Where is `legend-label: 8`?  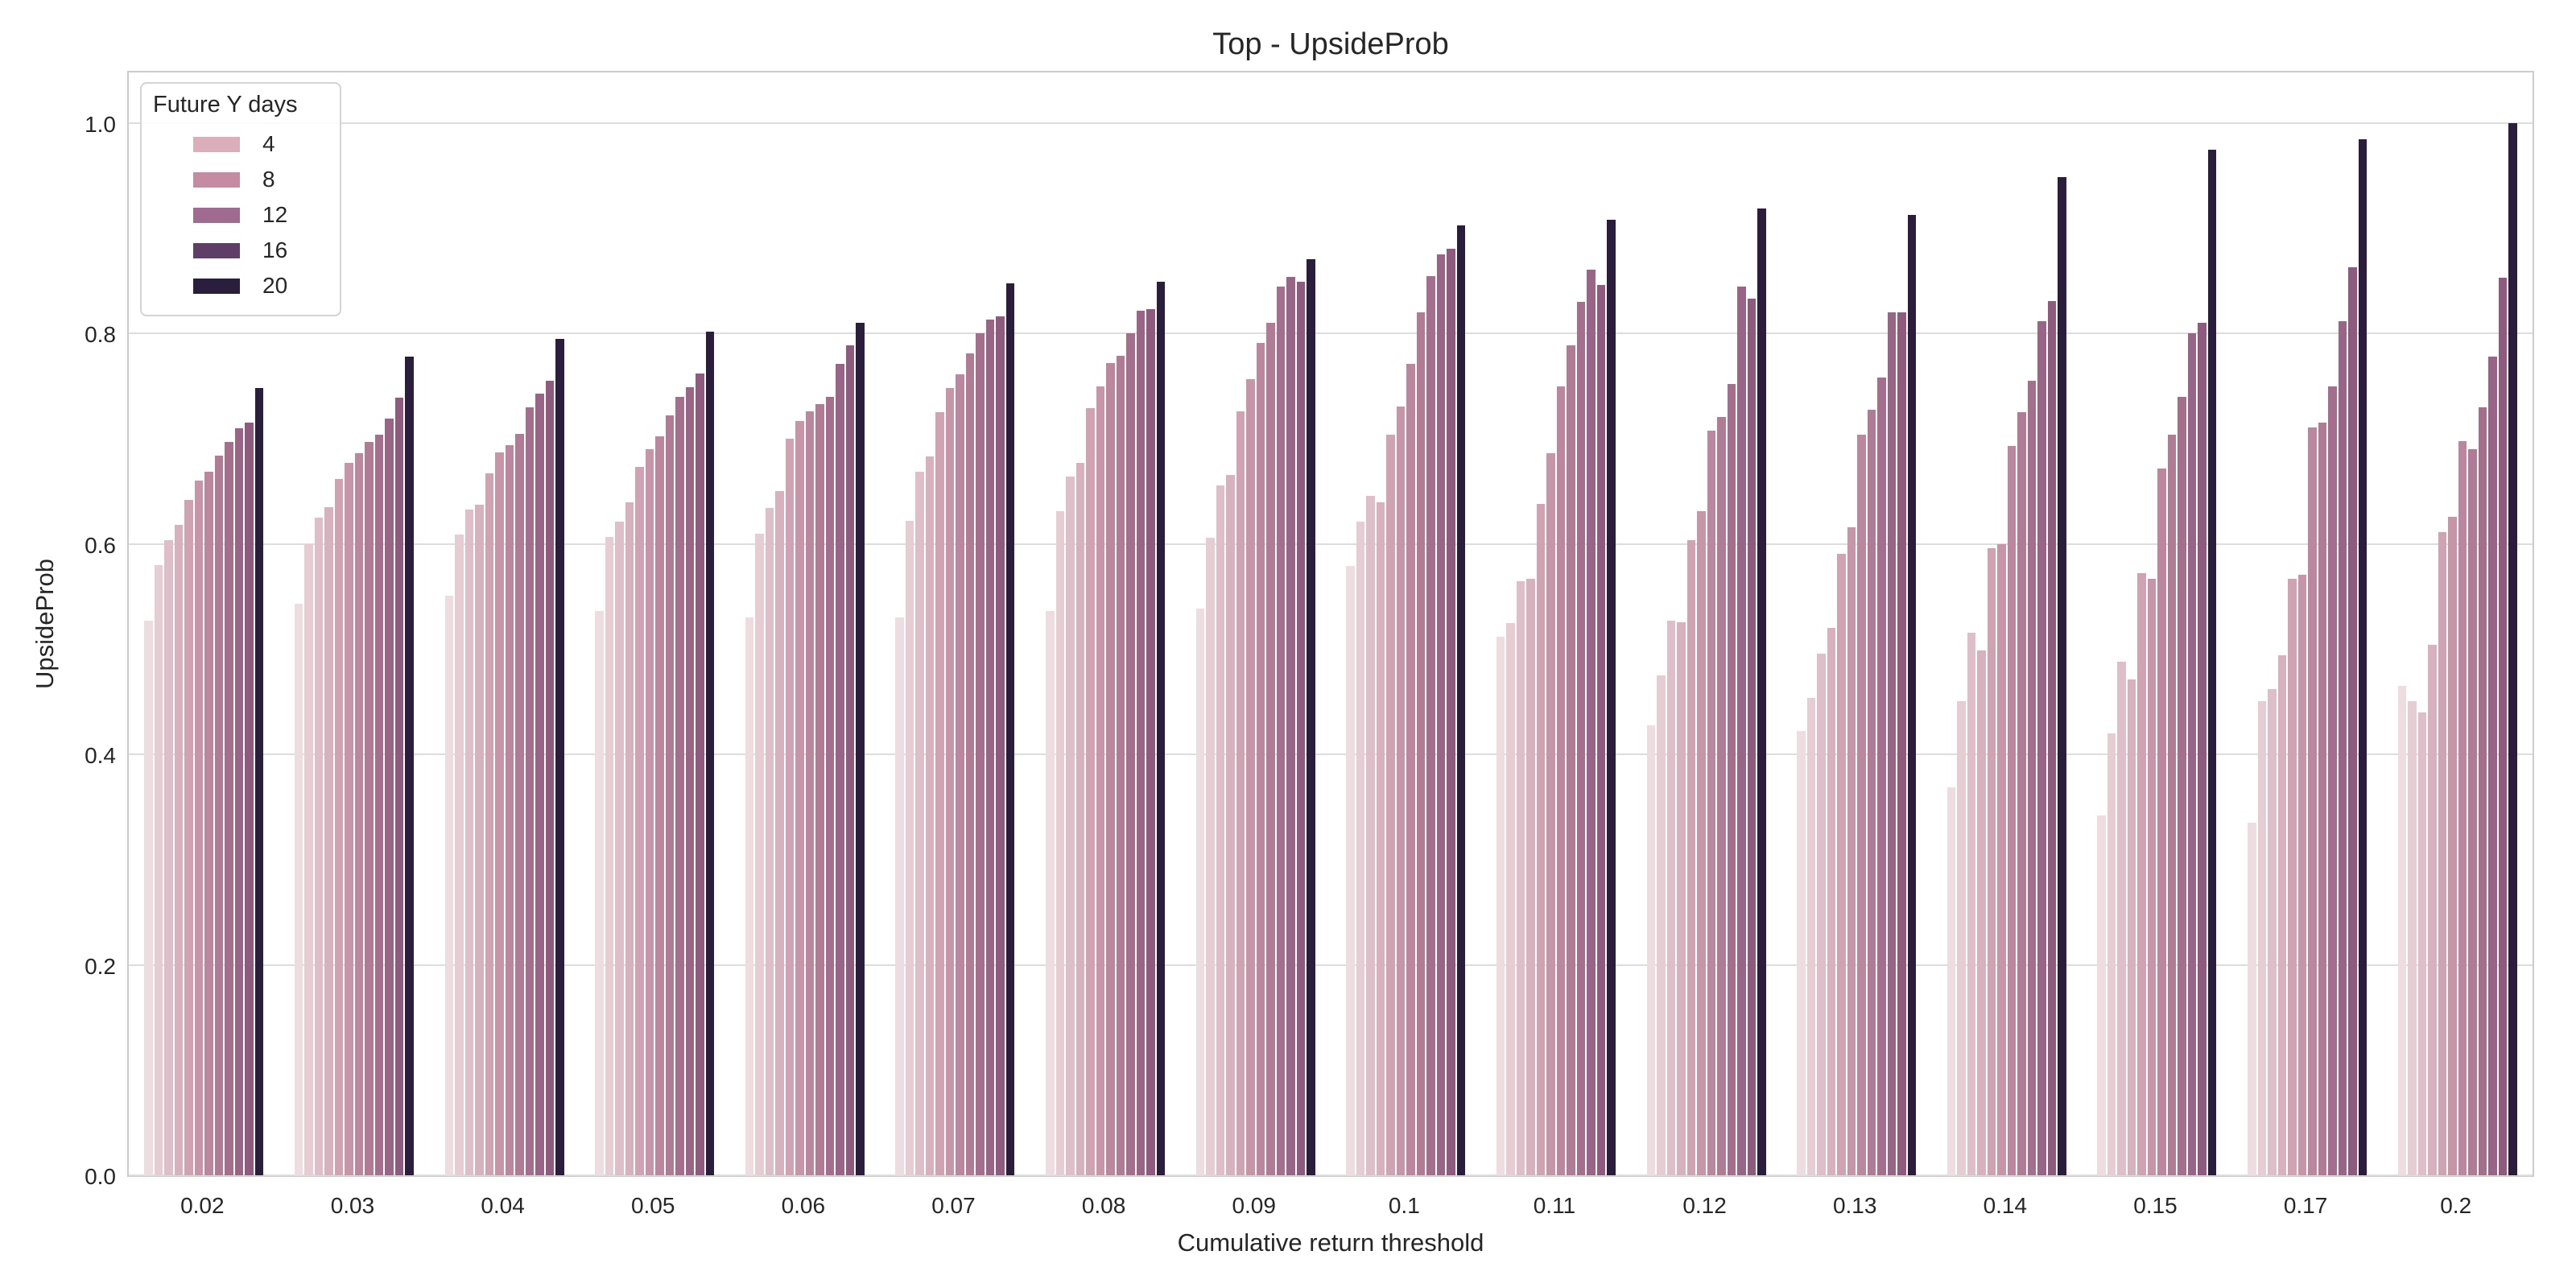
legend-label: 8 is located at coordinates (268, 179).